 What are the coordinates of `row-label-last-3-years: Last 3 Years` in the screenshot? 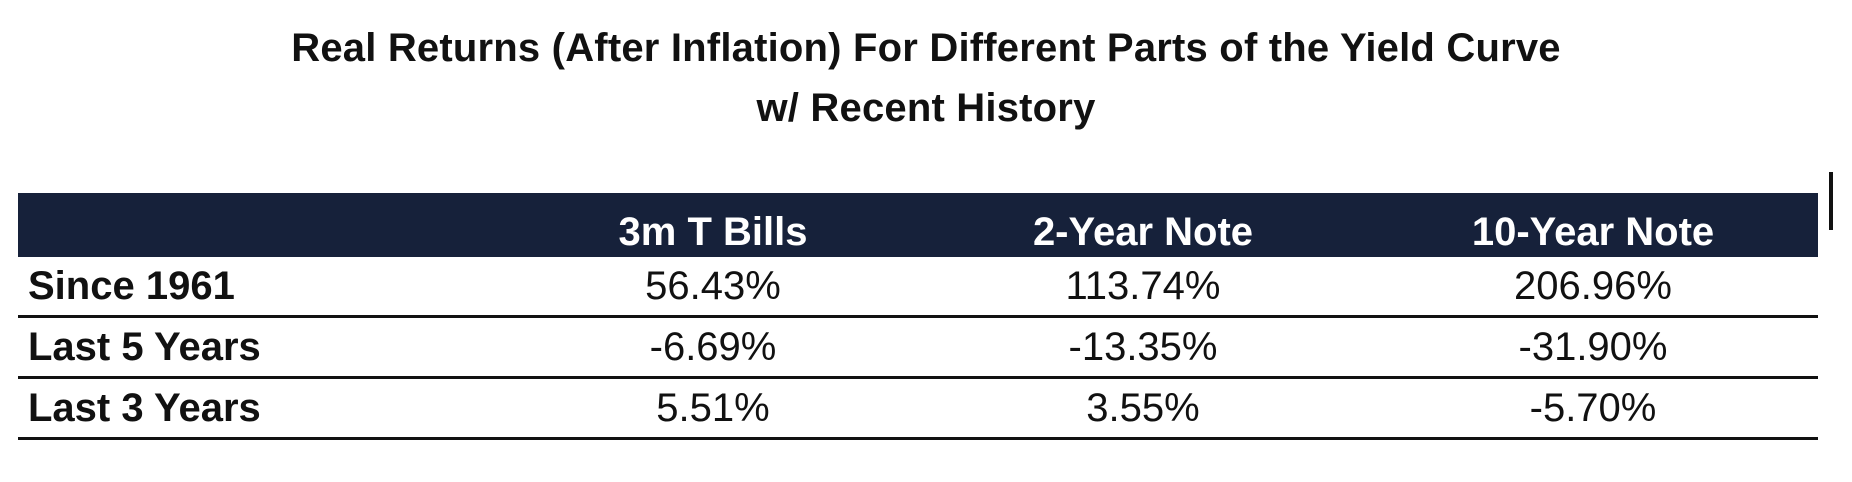 It's located at (263, 408).